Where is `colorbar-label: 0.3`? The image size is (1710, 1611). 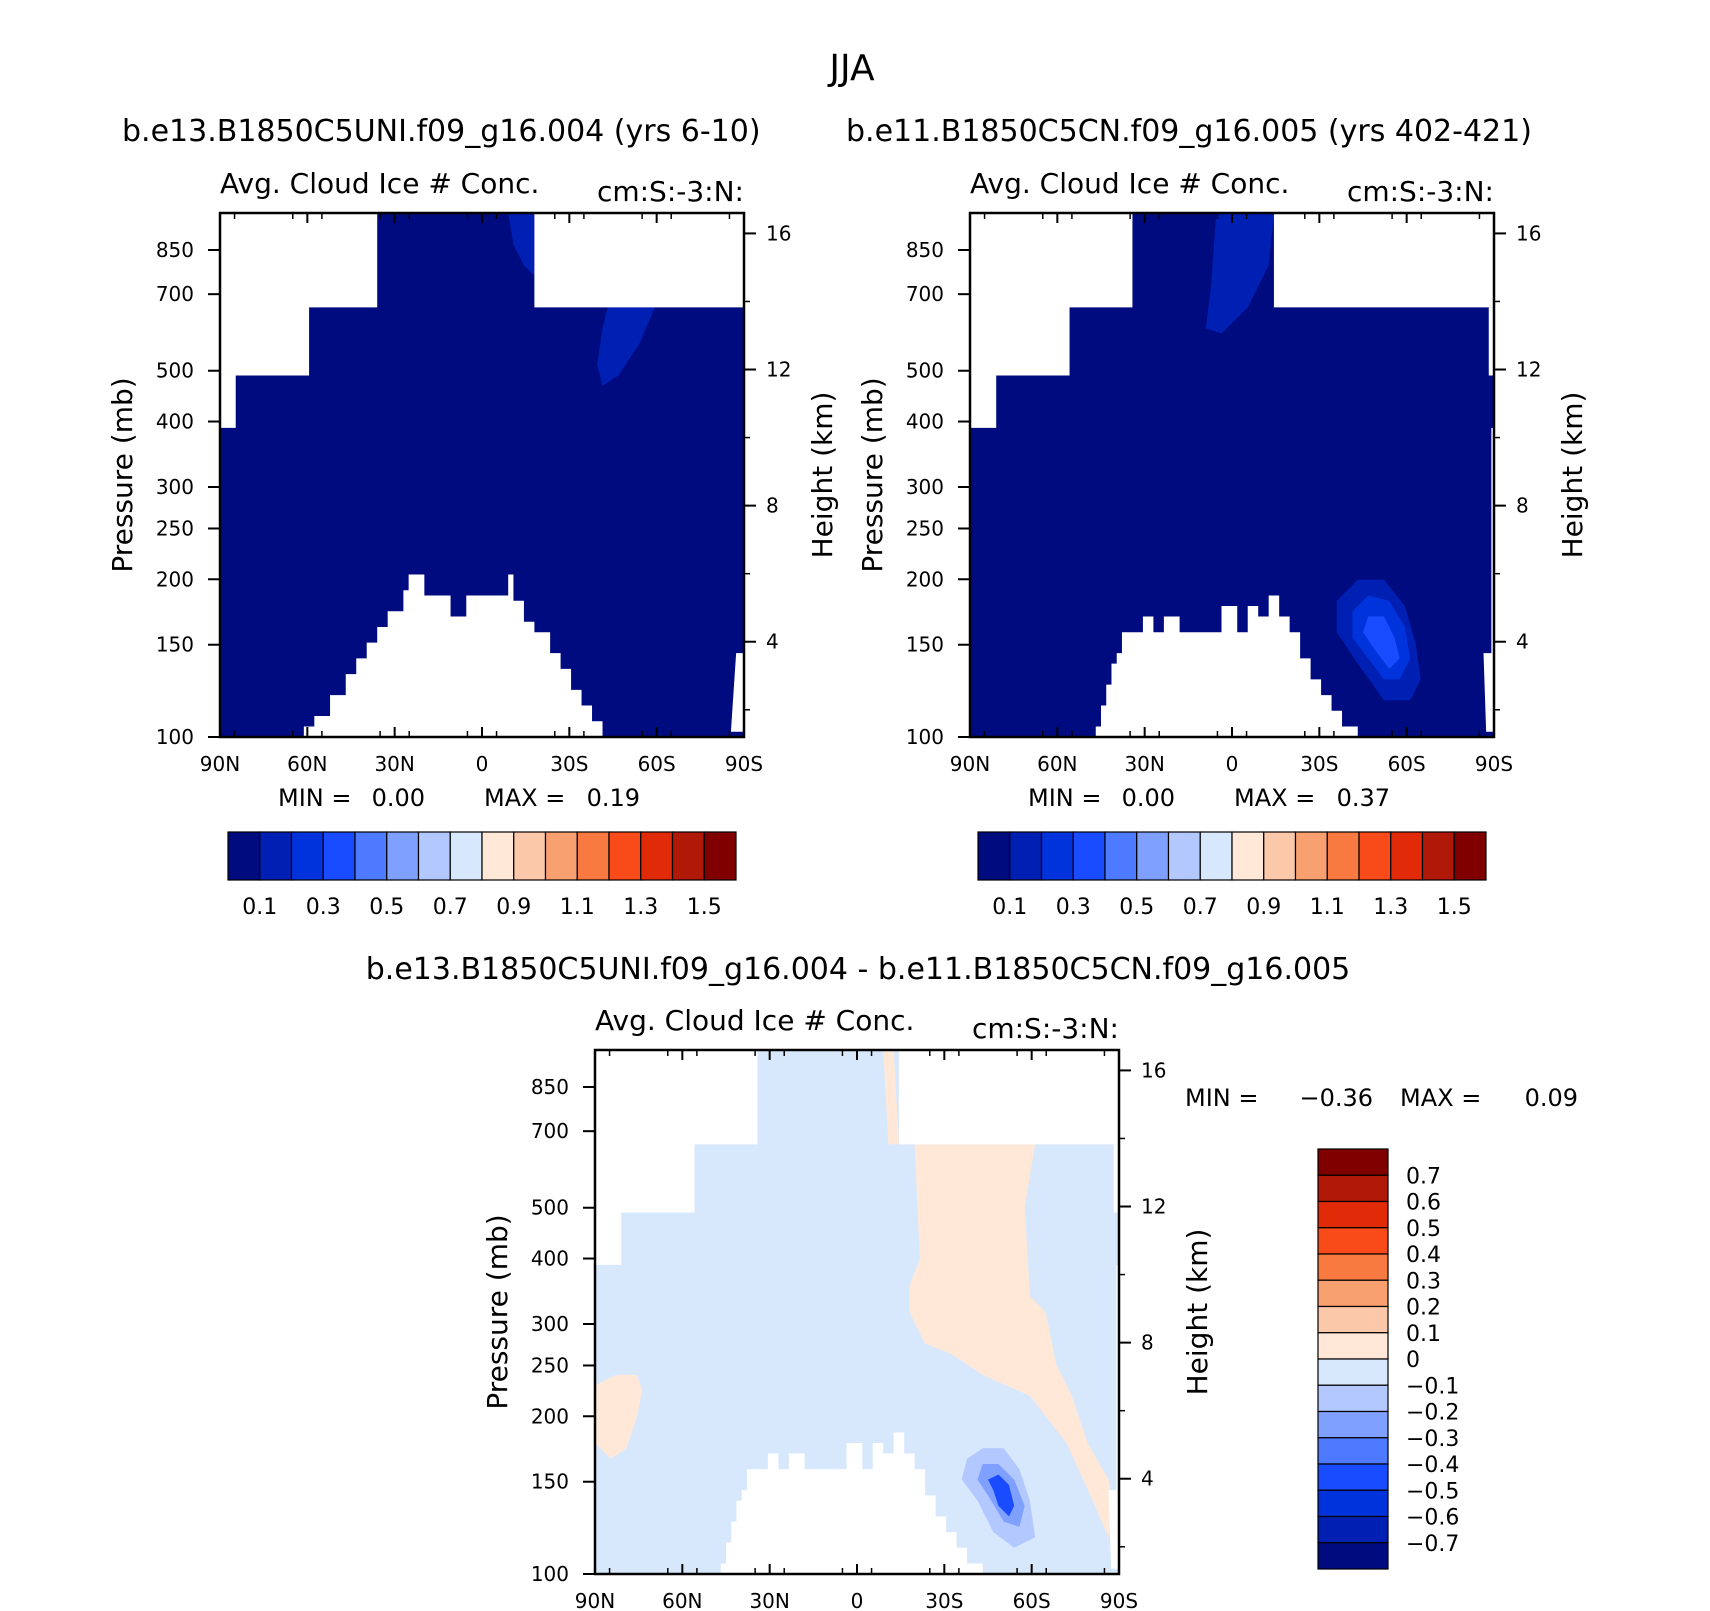
colorbar-label: 0.3 is located at coordinates (323, 907).